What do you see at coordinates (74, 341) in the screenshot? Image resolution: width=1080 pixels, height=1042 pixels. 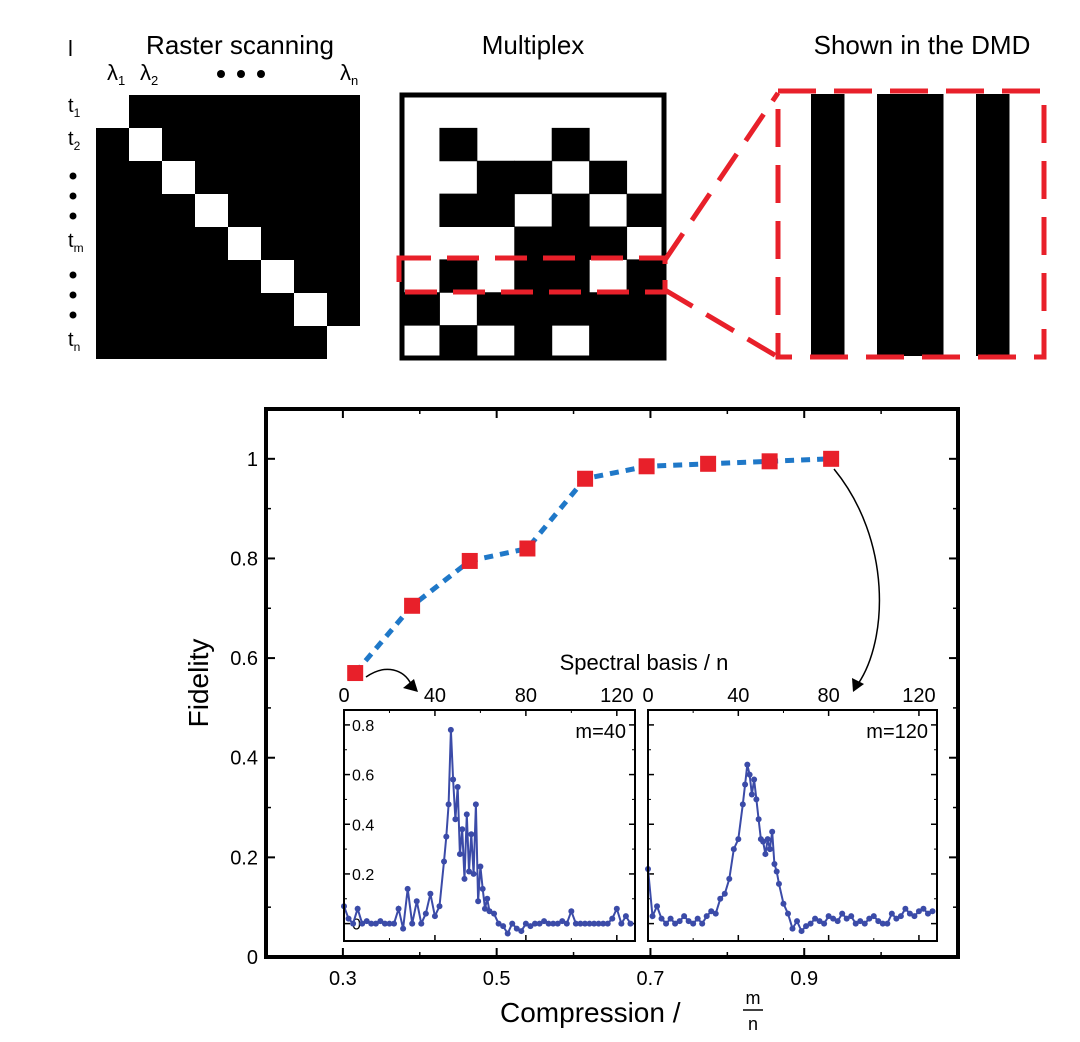 I see `raster-row-label-n: tn` at bounding box center [74, 341].